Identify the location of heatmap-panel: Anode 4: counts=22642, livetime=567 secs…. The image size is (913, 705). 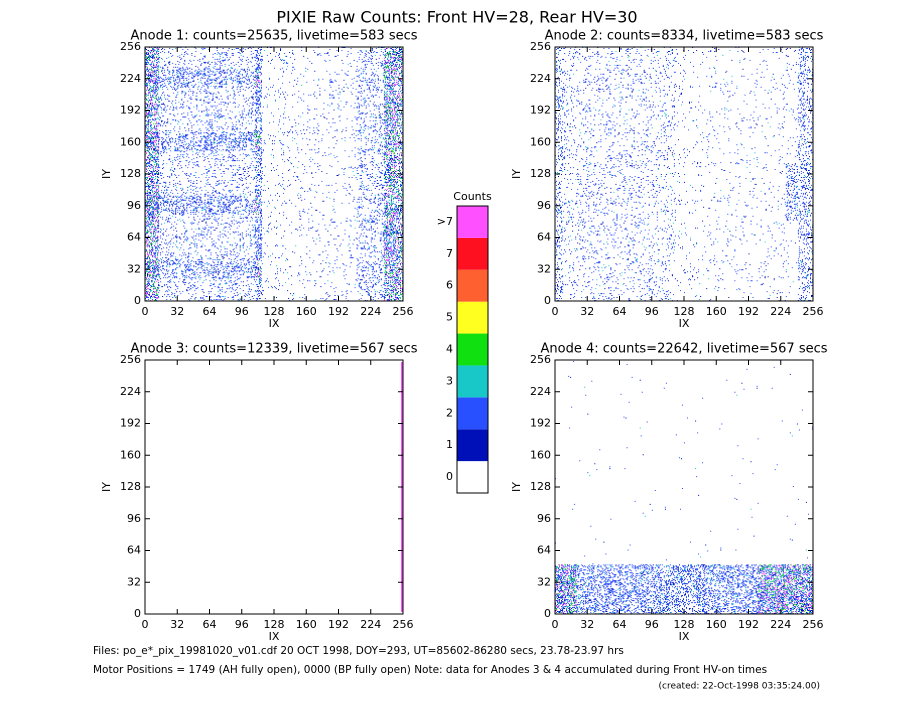
(669, 493).